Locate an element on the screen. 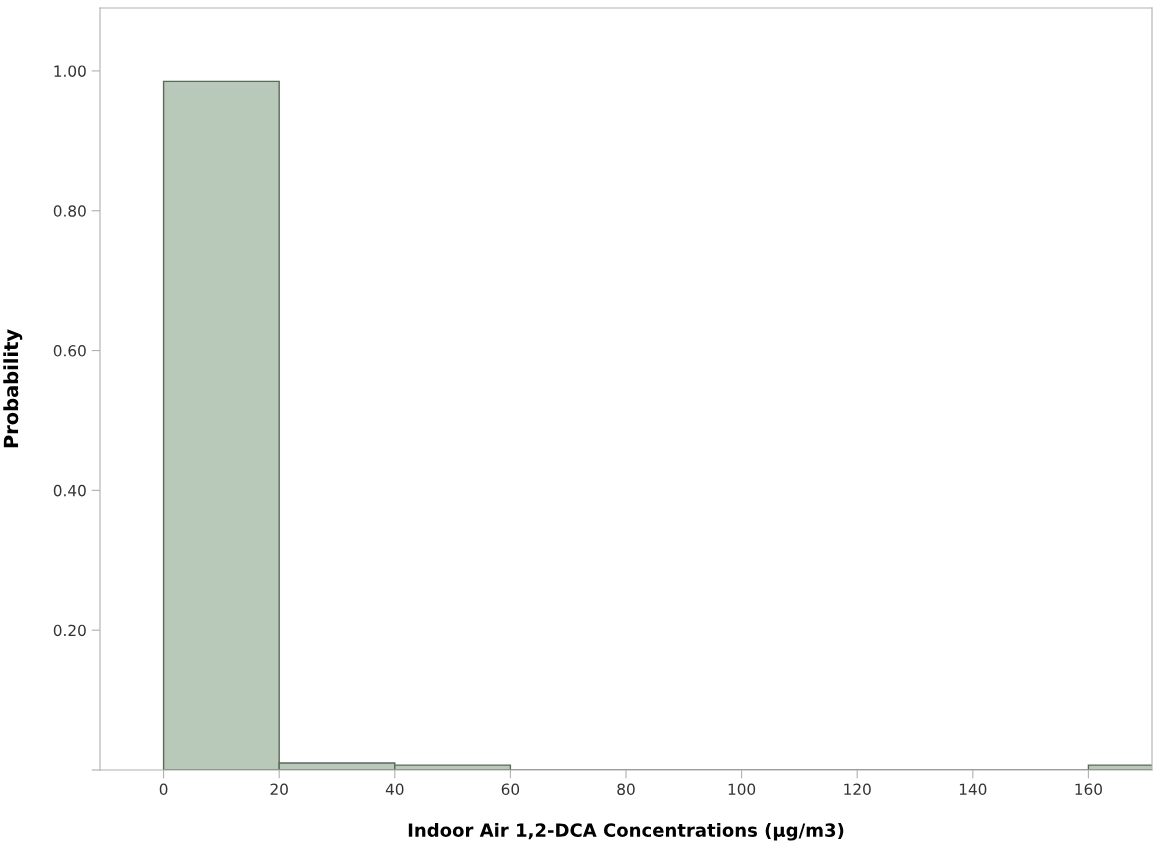 Image resolution: width=1156 pixels, height=849 pixels. y-tick-label: 0.20 is located at coordinates (69, 630).